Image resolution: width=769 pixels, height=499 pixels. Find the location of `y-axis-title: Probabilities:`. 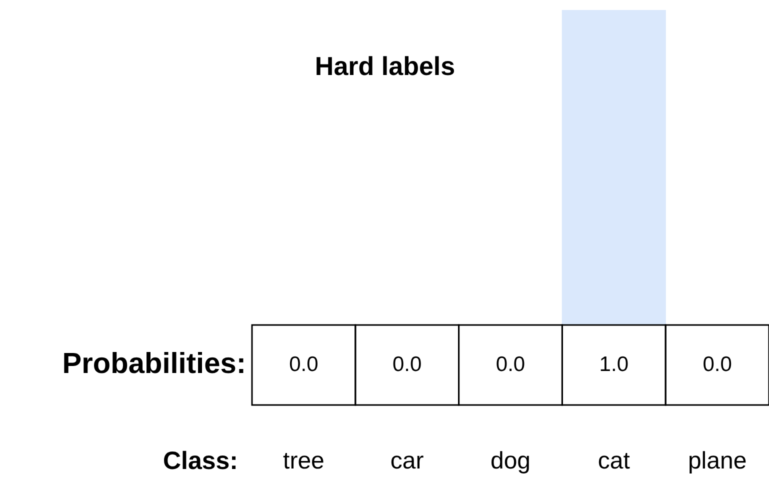

y-axis-title: Probabilities: is located at coordinates (154, 364).